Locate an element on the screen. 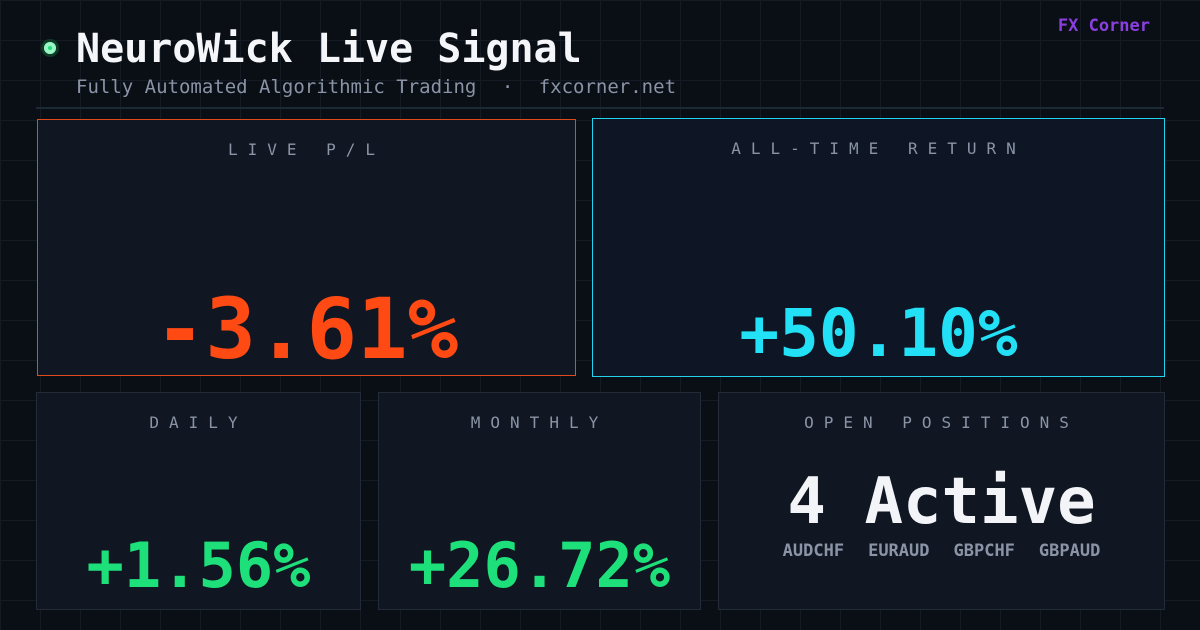 The image size is (1200, 630). title: NeuroWick Live Signal is located at coordinates (329, 49).